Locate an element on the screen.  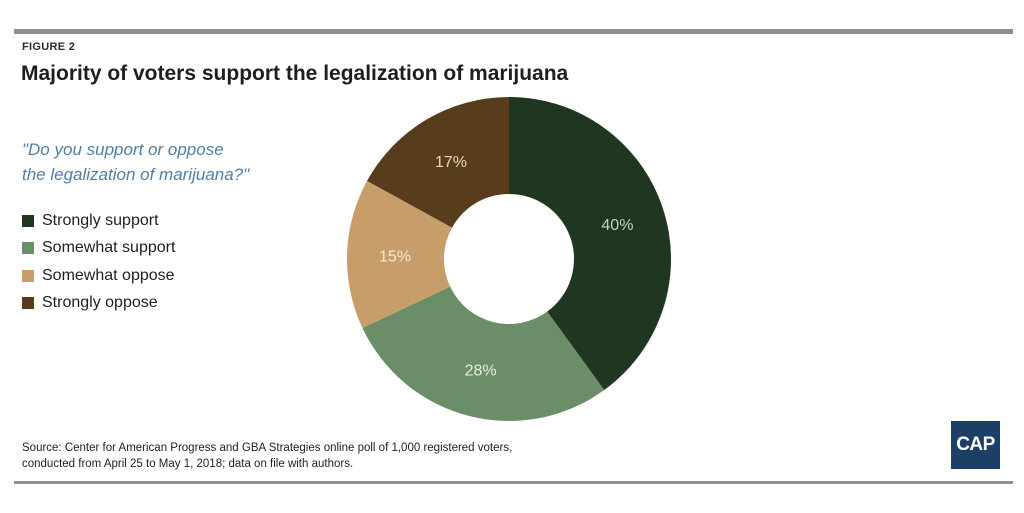
legend-item-somewhat-support: Somewhat support is located at coordinates (98, 249).